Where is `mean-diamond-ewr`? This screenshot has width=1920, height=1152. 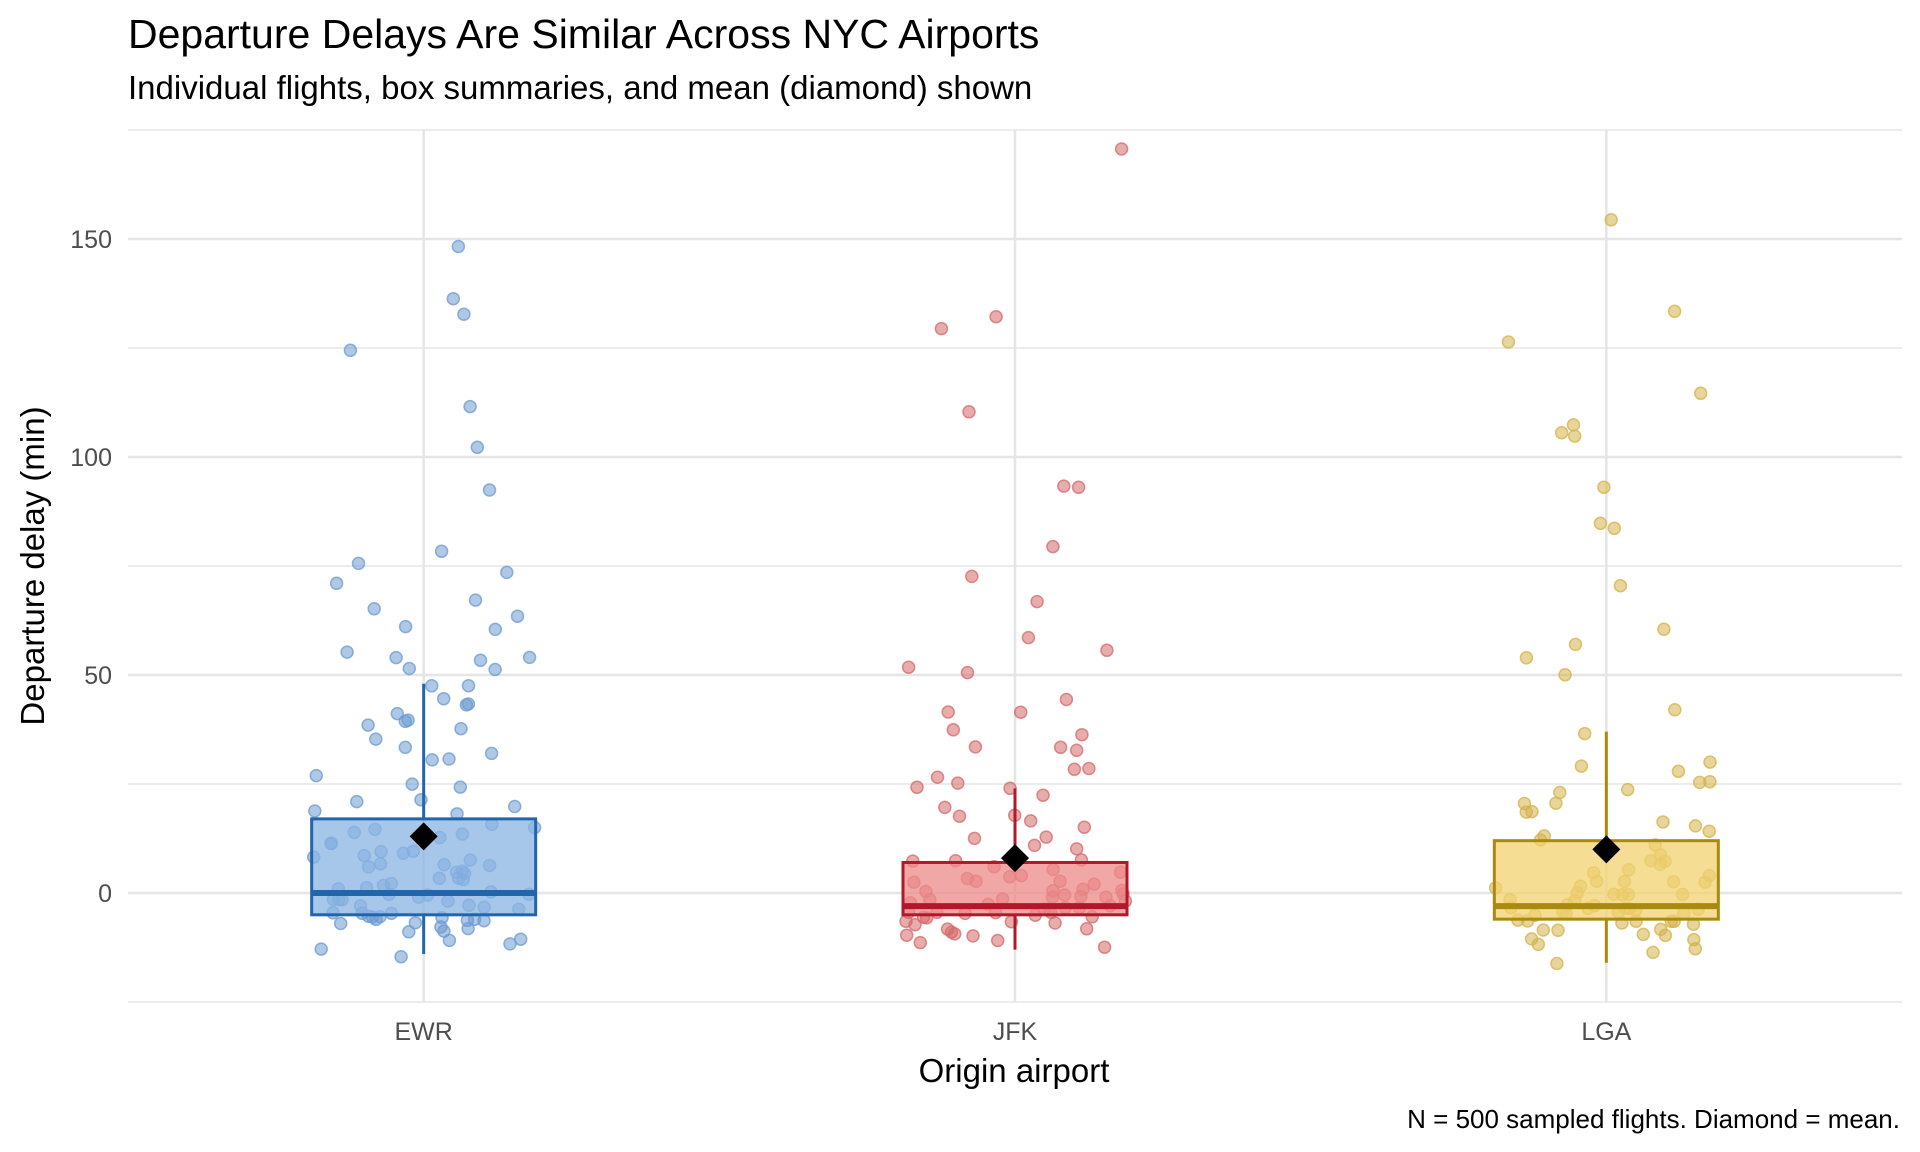 mean-diamond-ewr is located at coordinates (423, 836).